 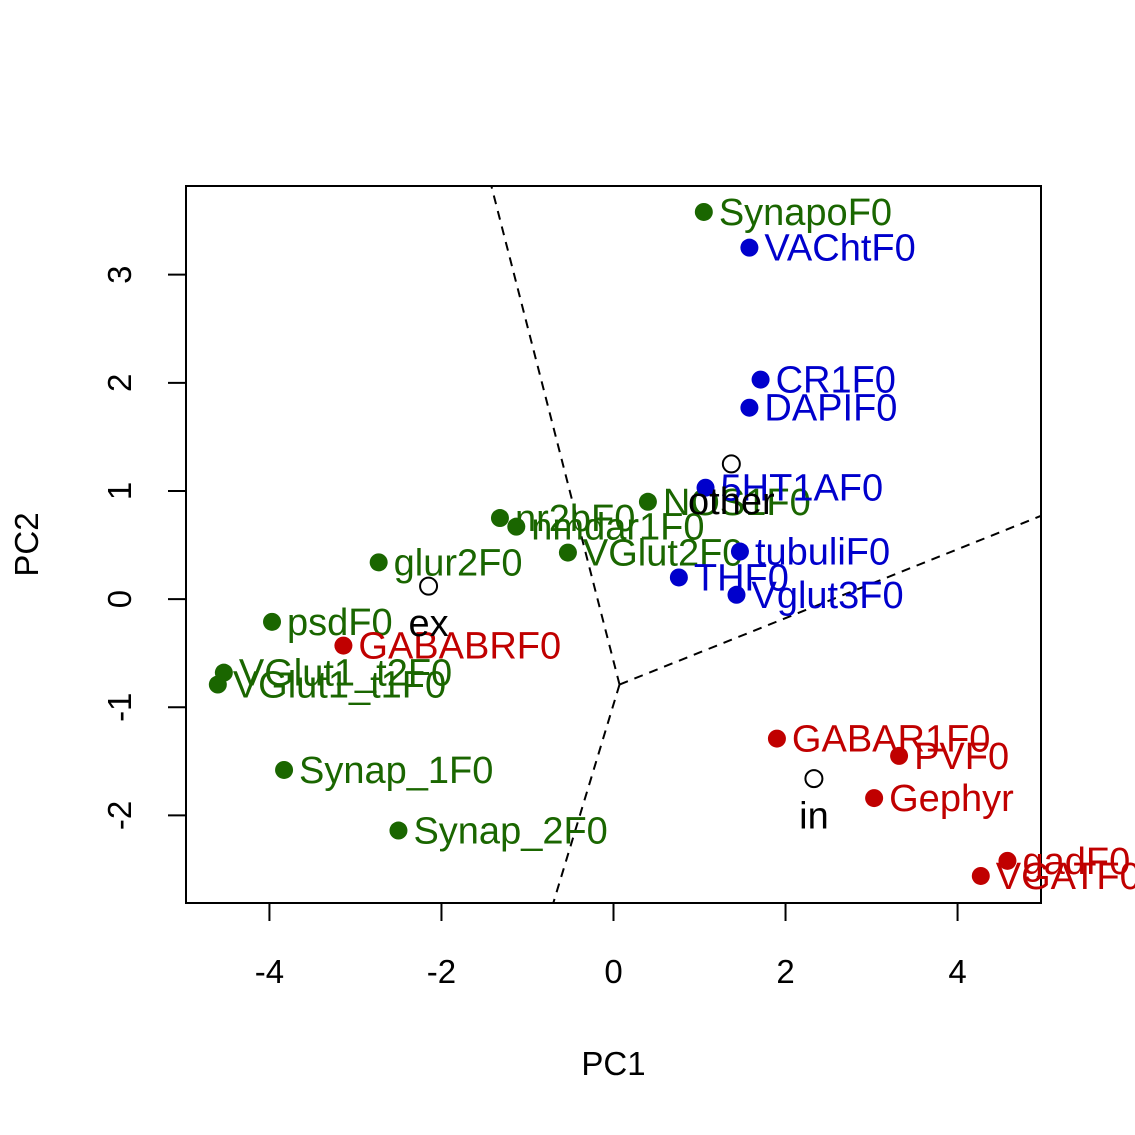 I want to click on point-label: Vglut3F0, so click(x=828, y=596).